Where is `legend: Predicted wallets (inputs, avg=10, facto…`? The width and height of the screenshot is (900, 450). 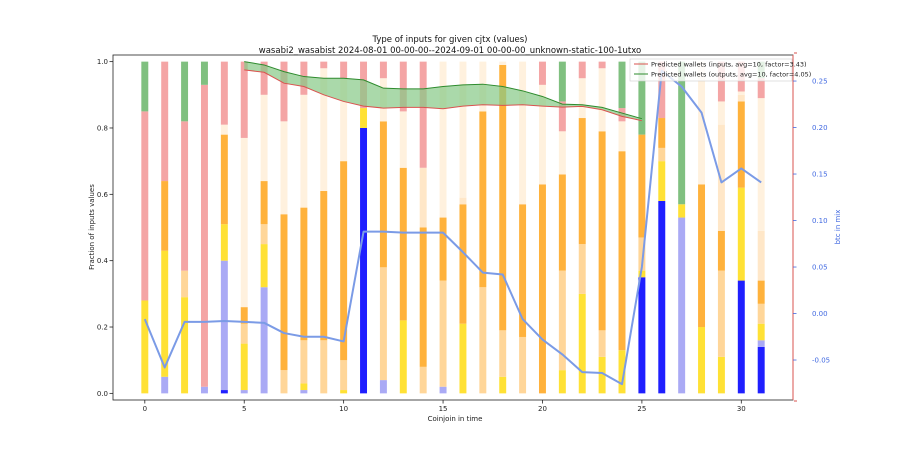 legend: Predicted wallets (inputs, avg=10, facto… is located at coordinates (720, 70).